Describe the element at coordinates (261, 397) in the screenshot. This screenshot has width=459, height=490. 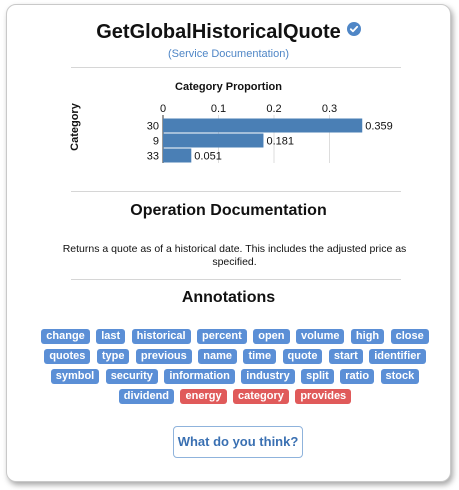
I see `annotation-tag: category` at that location.